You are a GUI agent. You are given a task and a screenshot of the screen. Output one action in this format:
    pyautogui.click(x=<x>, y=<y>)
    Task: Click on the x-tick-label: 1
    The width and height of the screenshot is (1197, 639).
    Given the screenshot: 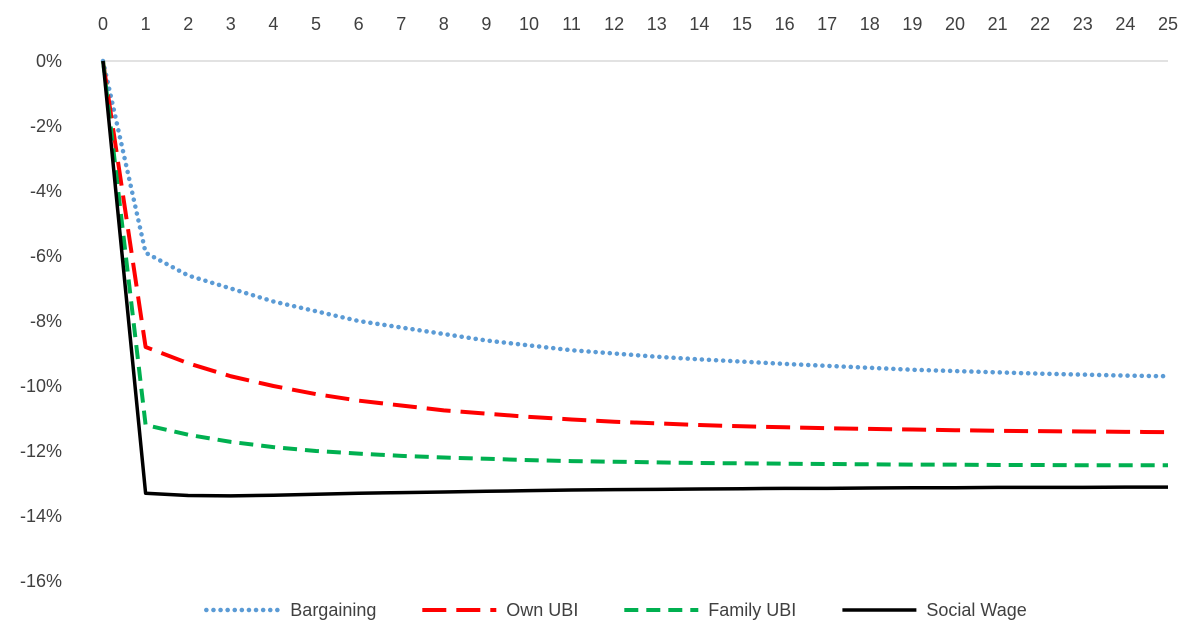 What is the action you would take?
    pyautogui.click(x=146, y=24)
    